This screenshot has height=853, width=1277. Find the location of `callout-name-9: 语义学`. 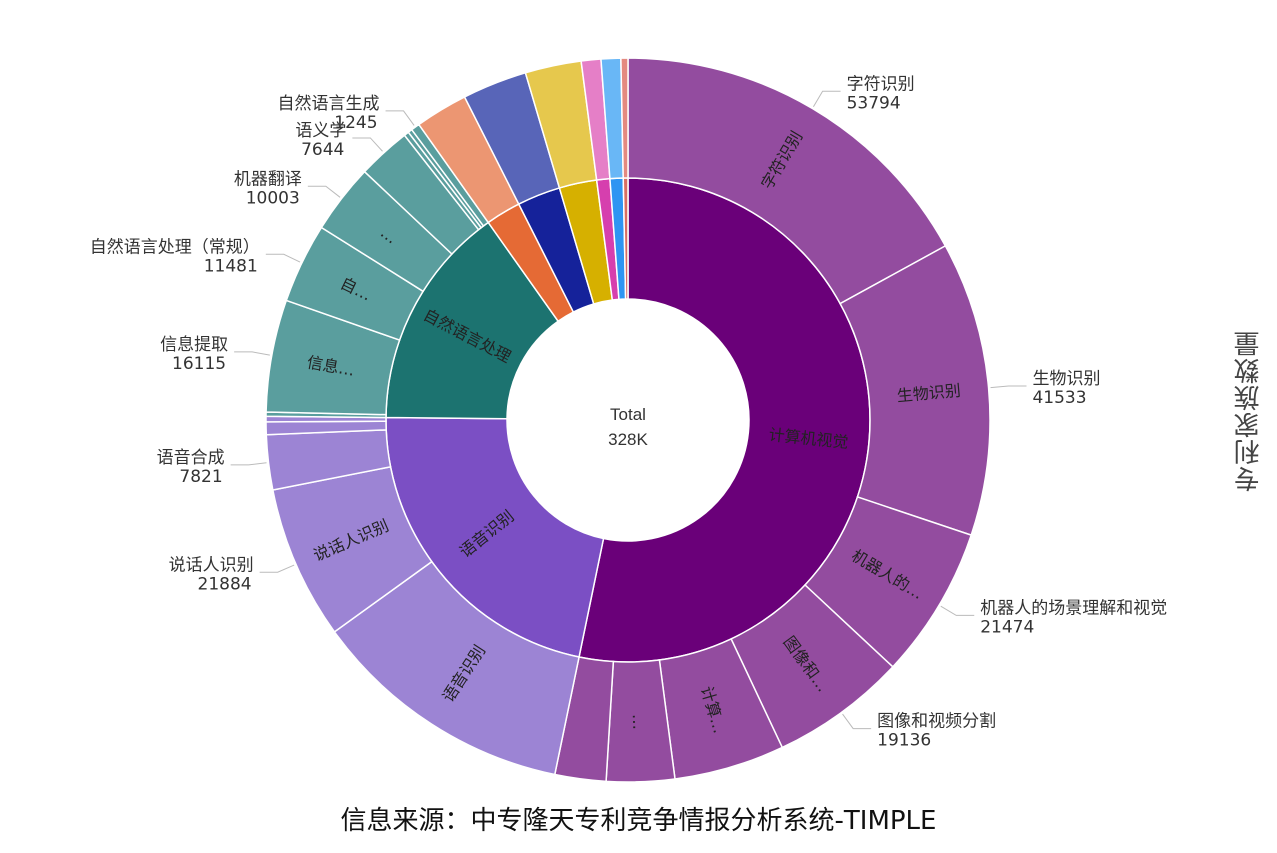

callout-name-9: 语义学 is located at coordinates (320, 131).